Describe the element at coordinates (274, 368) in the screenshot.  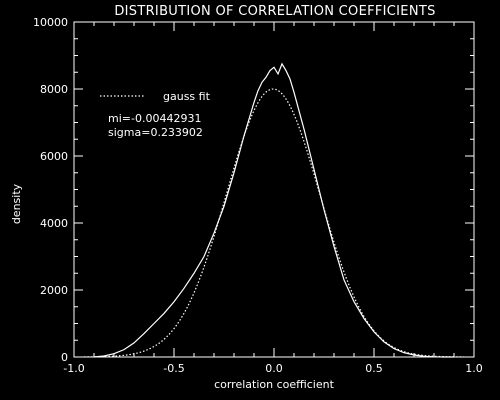
I see `x-tick-label: 0.0` at that location.